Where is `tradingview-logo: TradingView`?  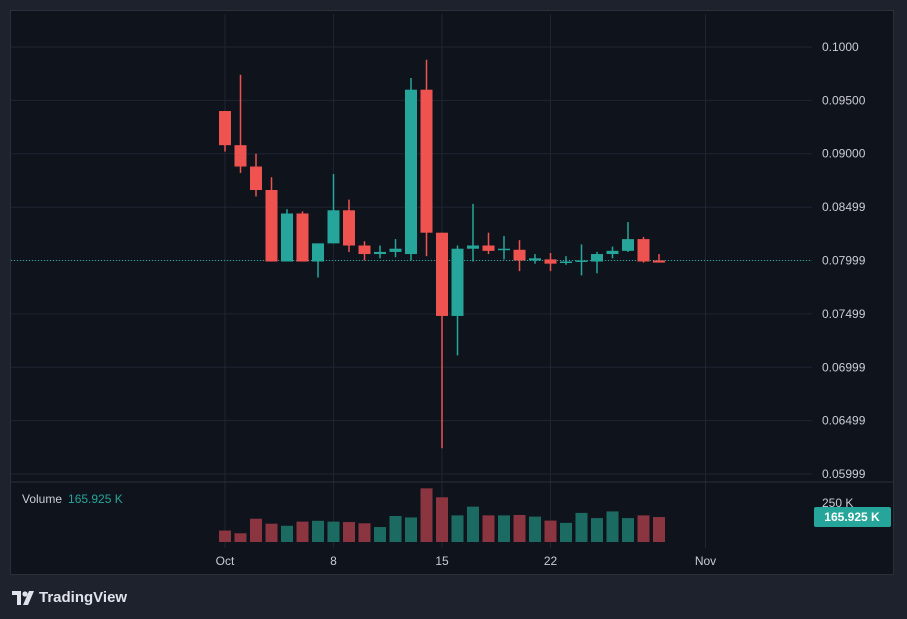
tradingview-logo: TradingView is located at coordinates (69, 597).